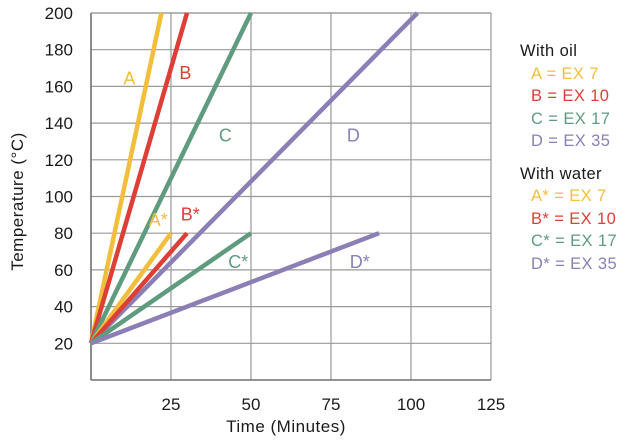  I want to click on legend-item: B* = EX 10, so click(574, 218).